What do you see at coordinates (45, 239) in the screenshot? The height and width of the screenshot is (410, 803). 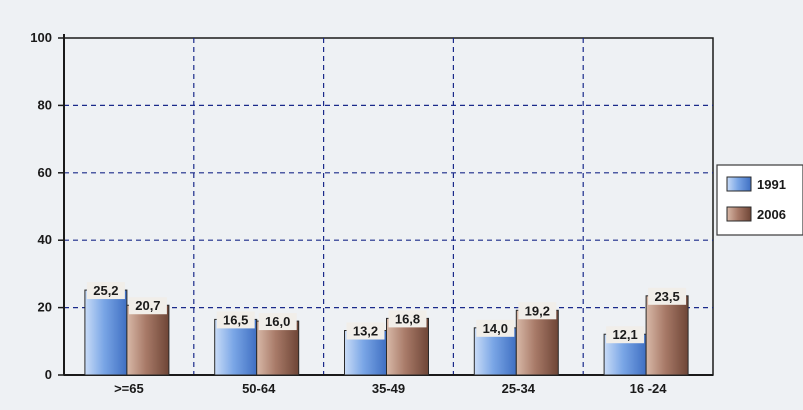 I see `y-tick-label: 40` at bounding box center [45, 239].